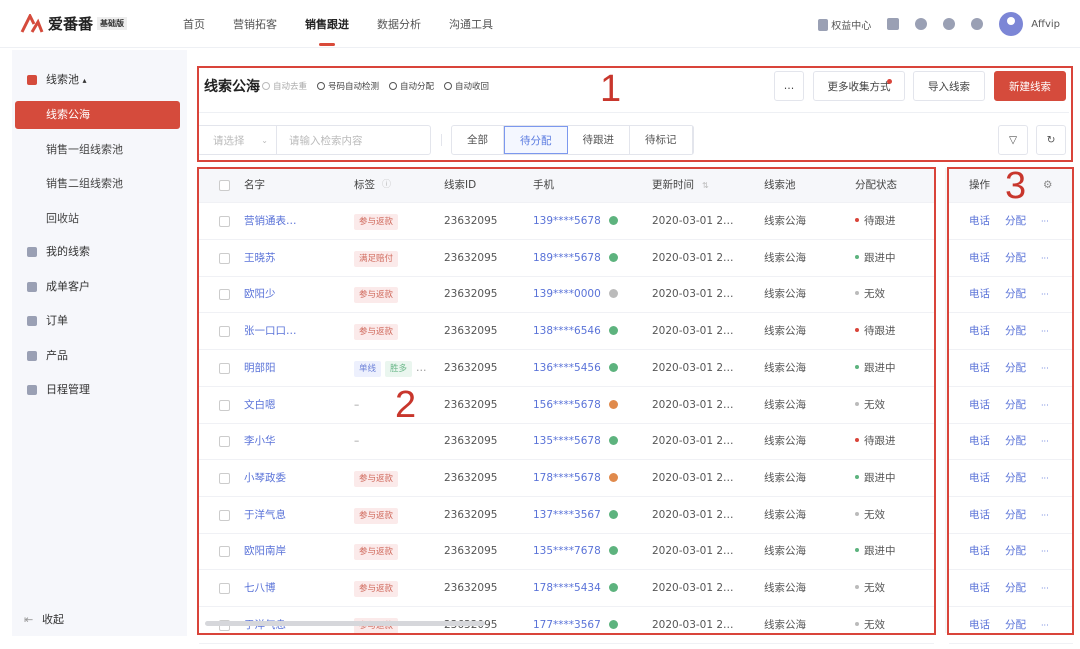 This screenshot has height=649, width=1080. What do you see at coordinates (599, 140) in the screenshot?
I see `tab-2: 待跟进` at bounding box center [599, 140].